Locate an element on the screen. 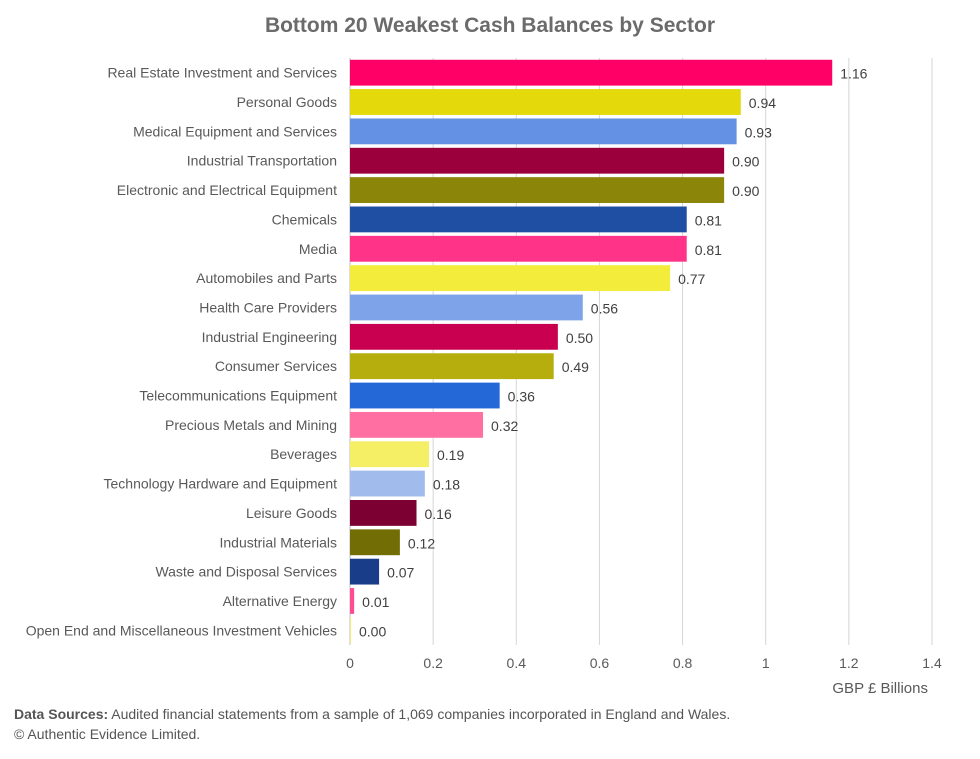  category-label: Industrial Materials is located at coordinates (279, 542).